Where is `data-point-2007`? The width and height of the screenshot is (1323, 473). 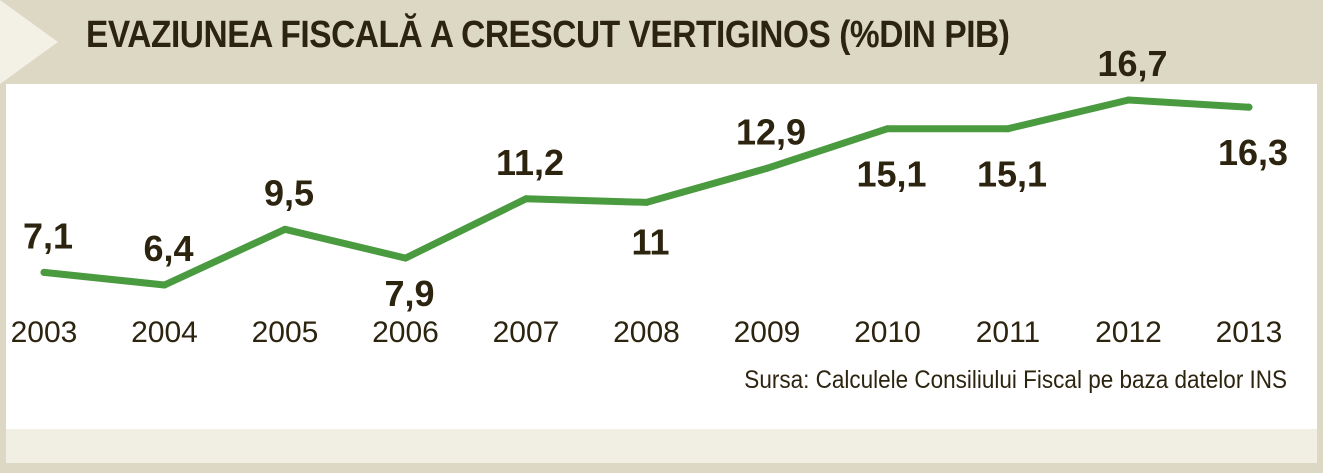
data-point-2007 is located at coordinates (526, 199).